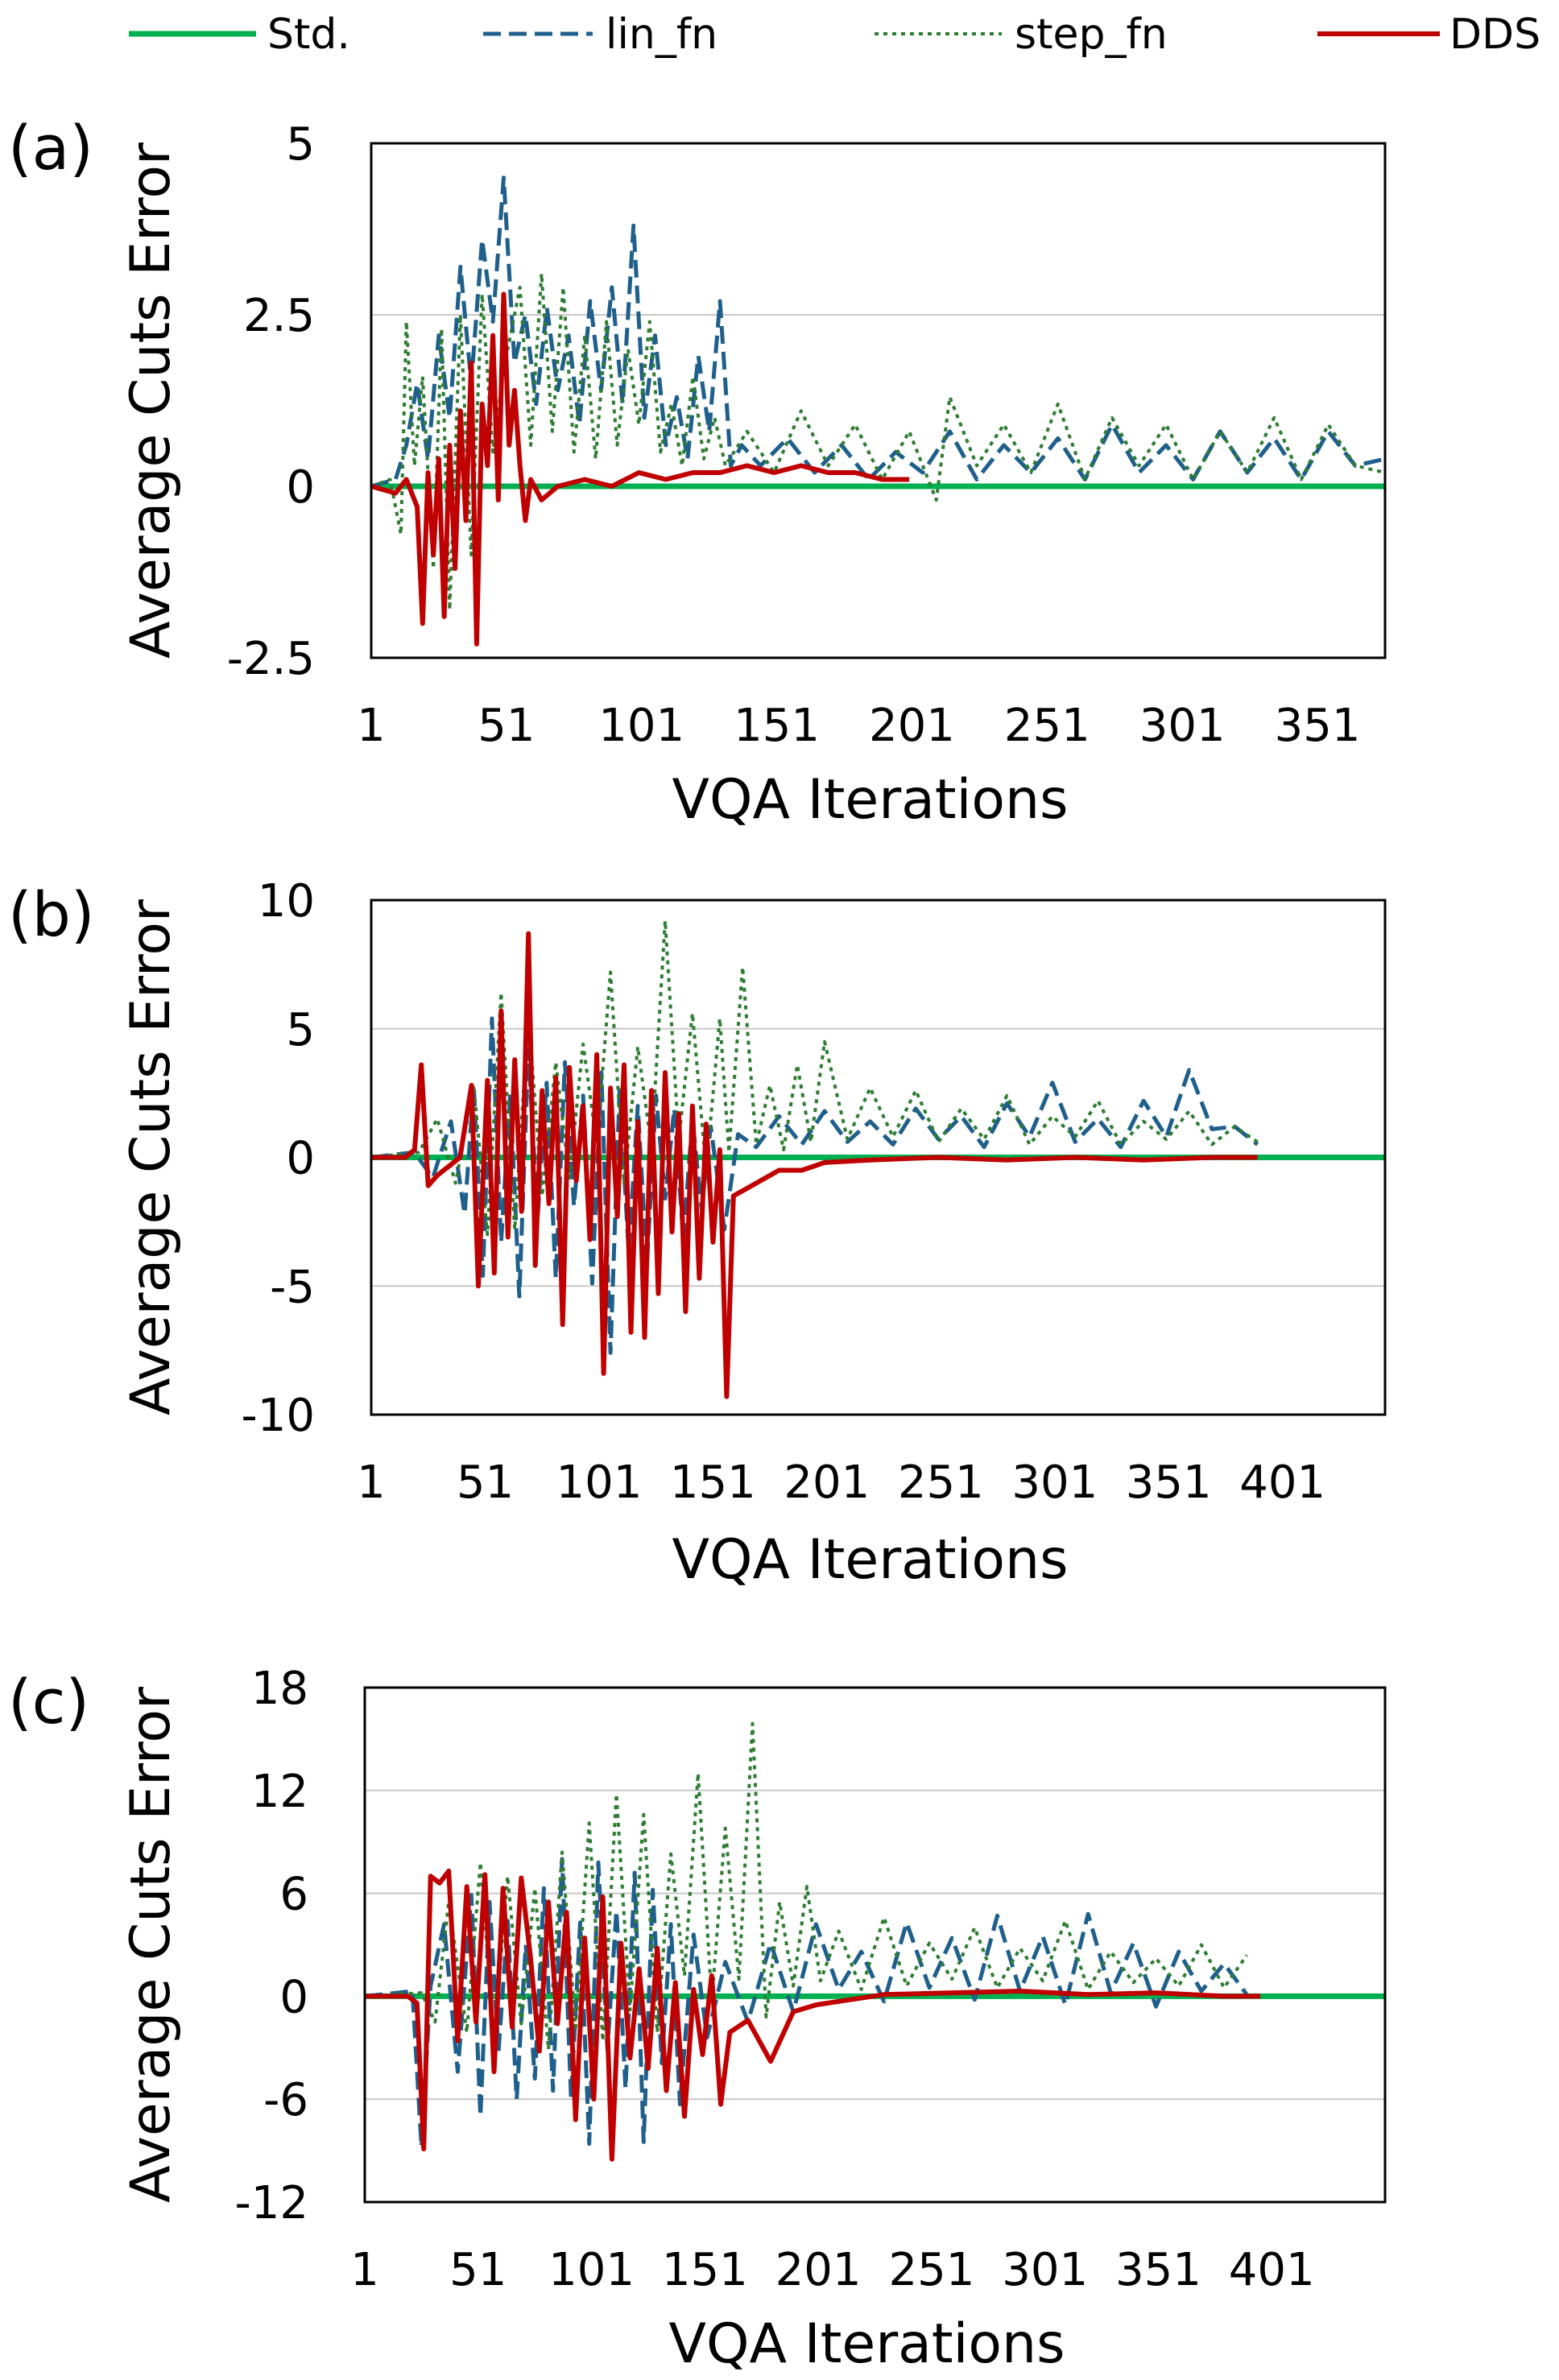 The width and height of the screenshot is (1559, 2380). Describe the element at coordinates (293, 1895) in the screenshot. I see `y-tick-label: 6` at that location.